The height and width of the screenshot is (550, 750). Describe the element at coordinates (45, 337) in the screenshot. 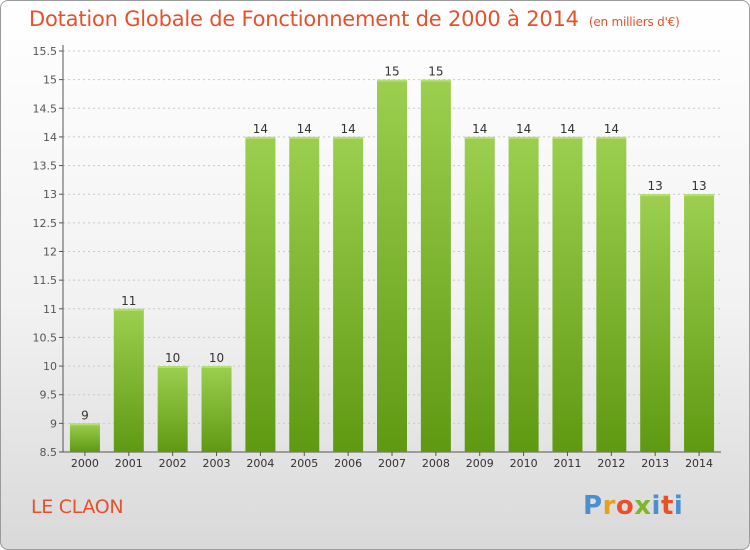

I see `y-tick-label: 10.5` at that location.